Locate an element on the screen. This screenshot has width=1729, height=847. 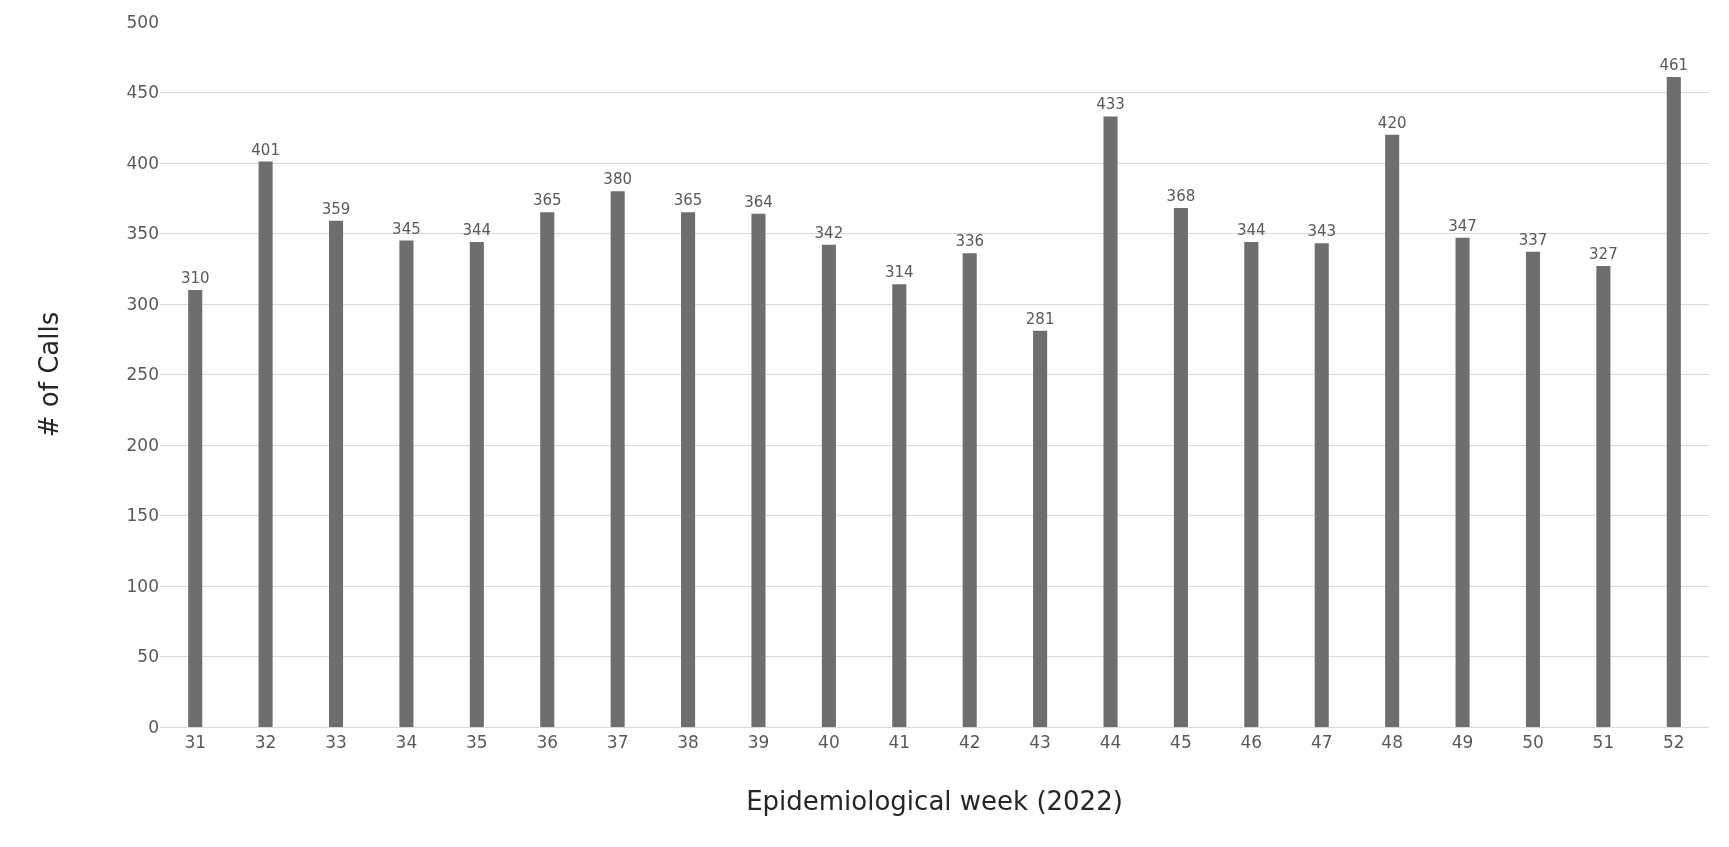
x-tick-label: 49 is located at coordinates (1462, 742).